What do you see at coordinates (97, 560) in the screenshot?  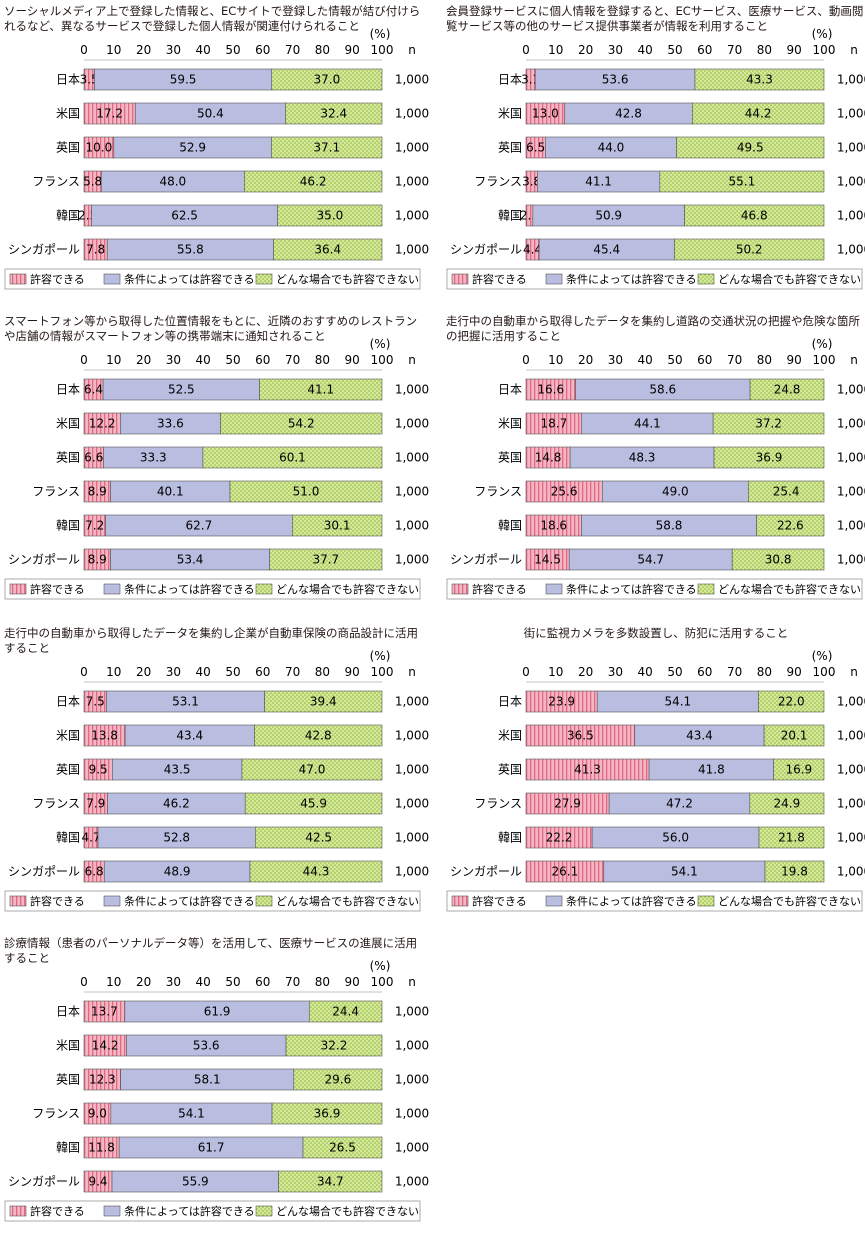 I see `data-label: 8.9` at bounding box center [97, 560].